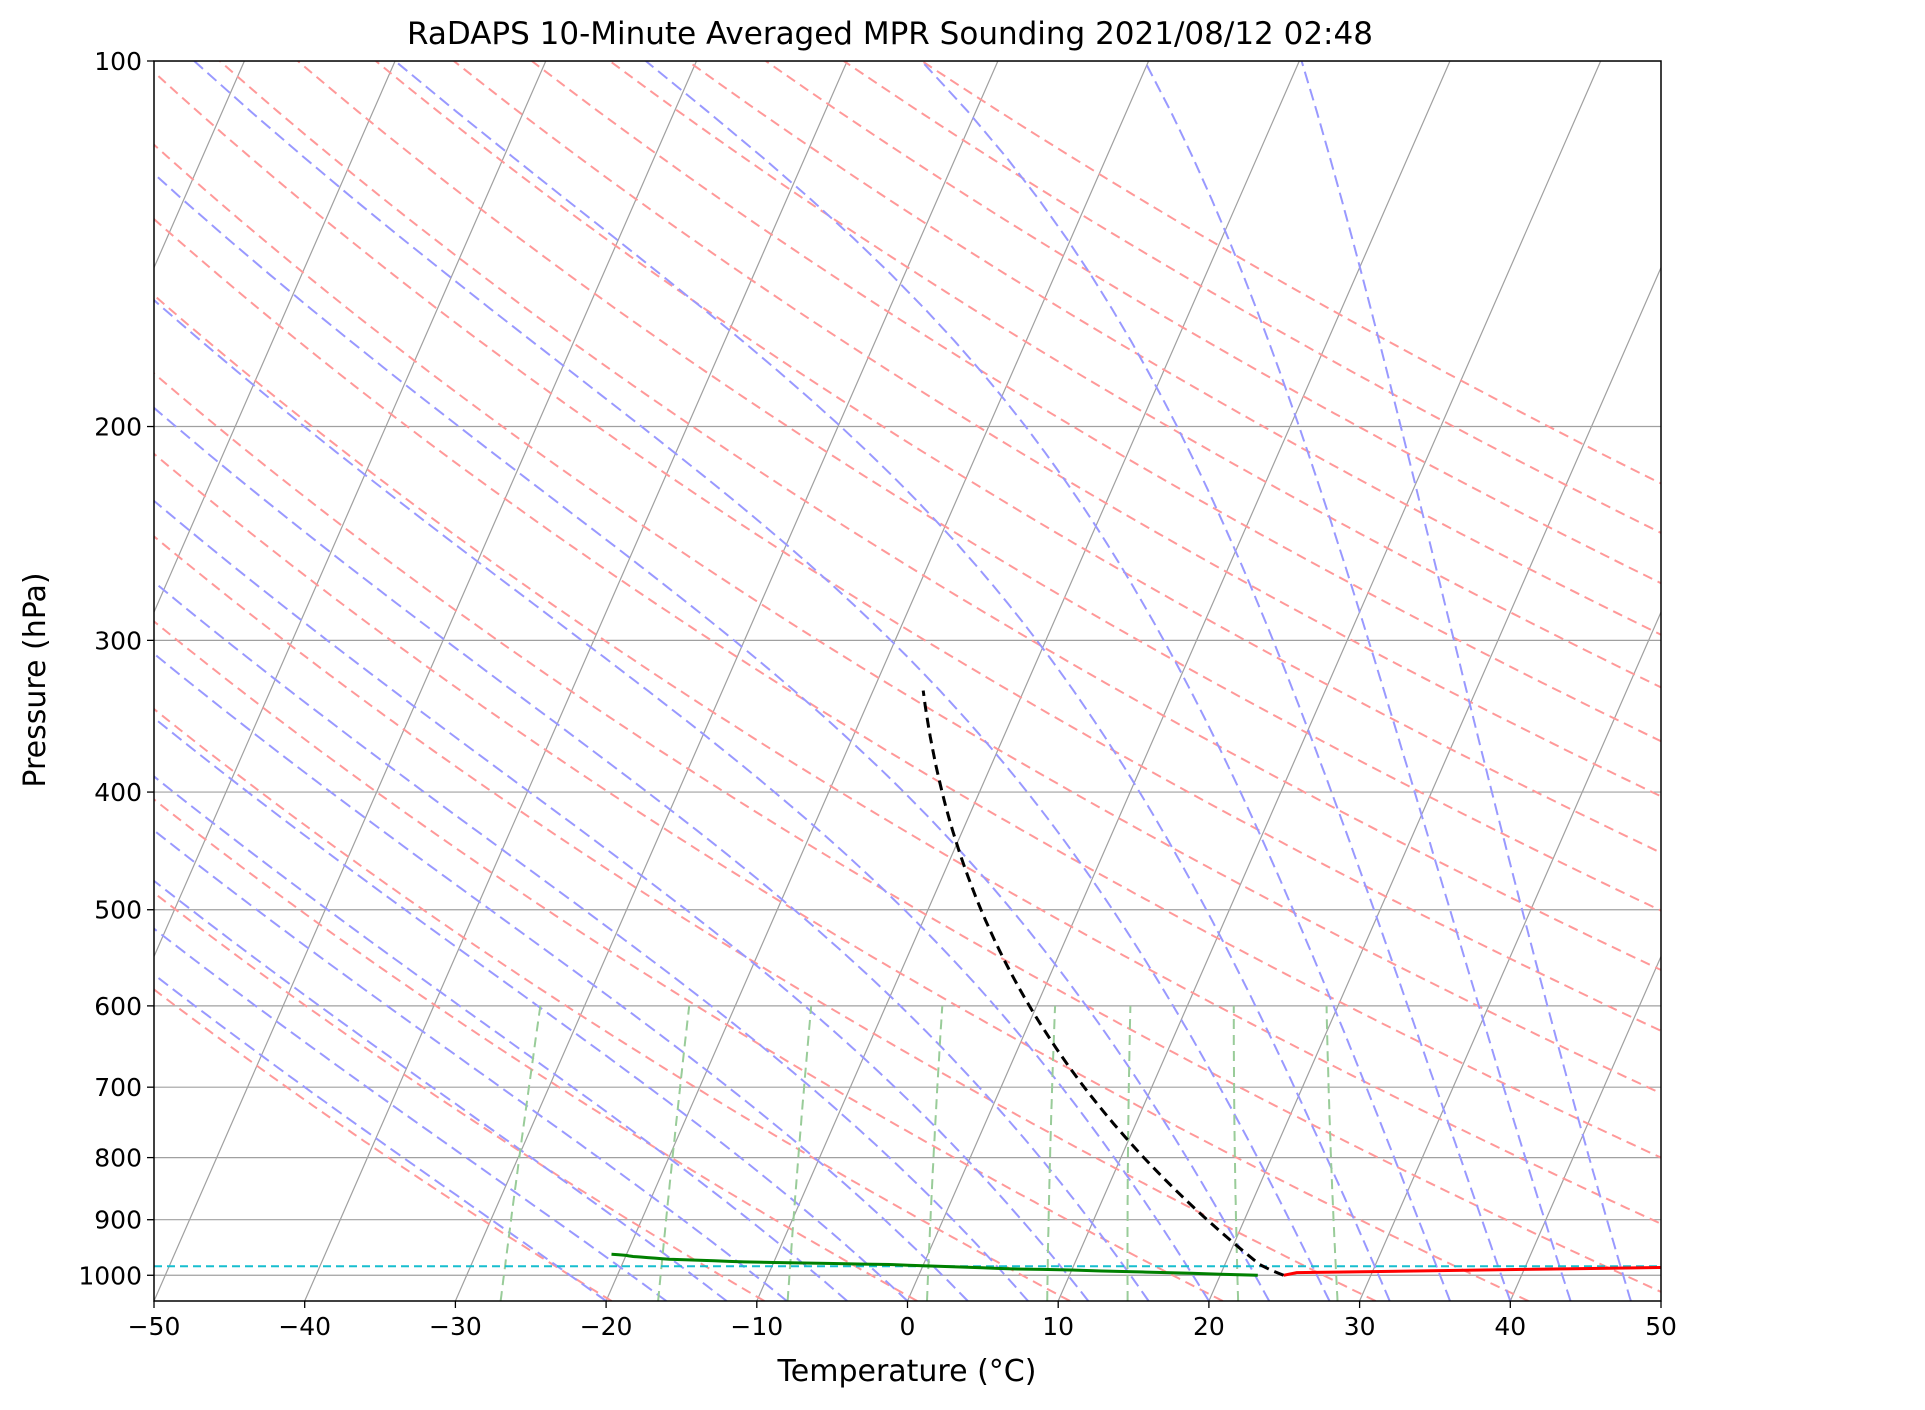 The height and width of the screenshot is (1410, 1925). I want to click on y-tick-label: 100, so click(118, 61).